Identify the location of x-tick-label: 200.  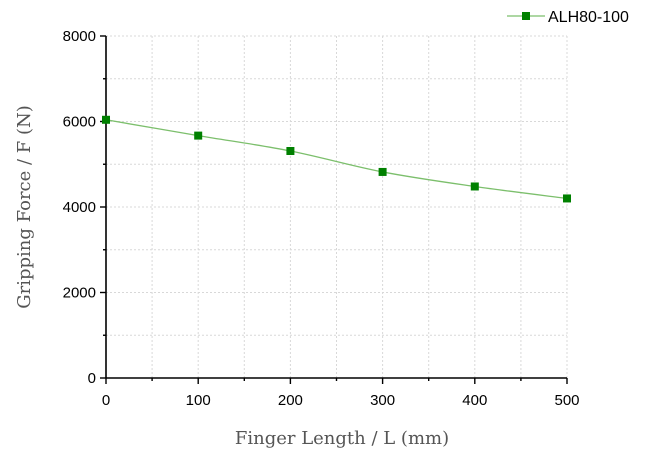
(290, 400).